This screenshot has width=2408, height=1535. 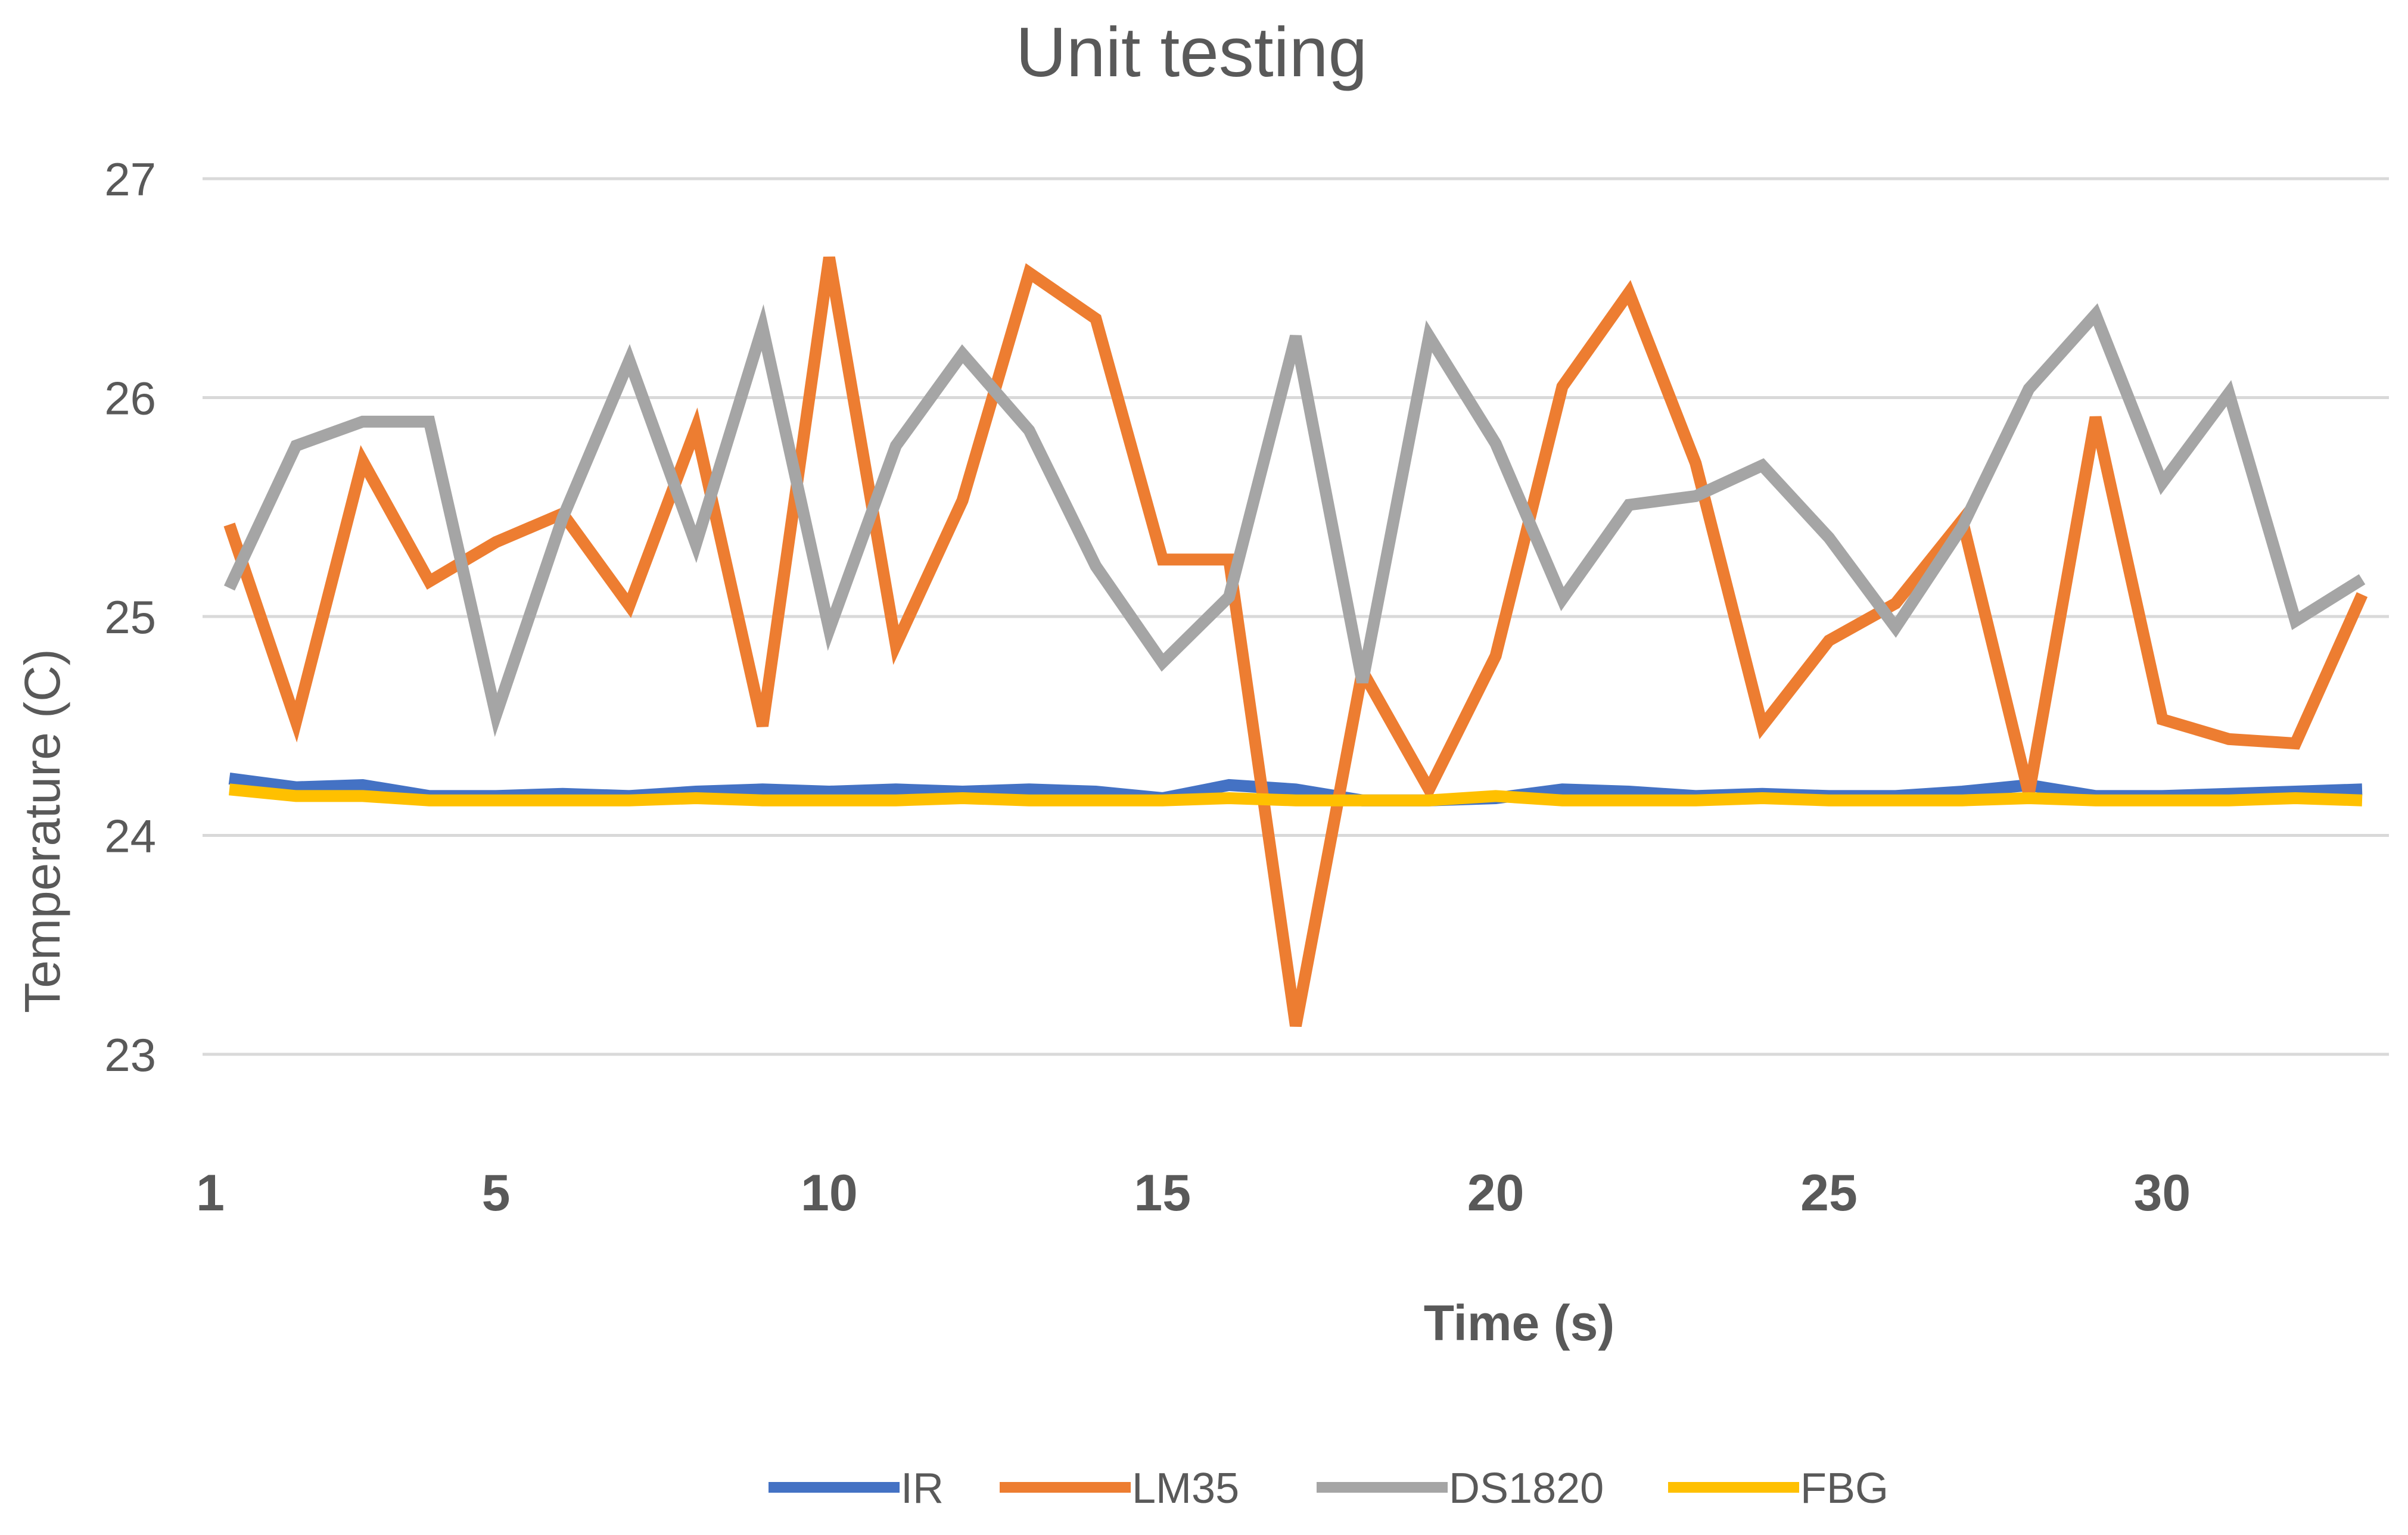 I want to click on y-tick-label: 25, so click(x=130, y=617).